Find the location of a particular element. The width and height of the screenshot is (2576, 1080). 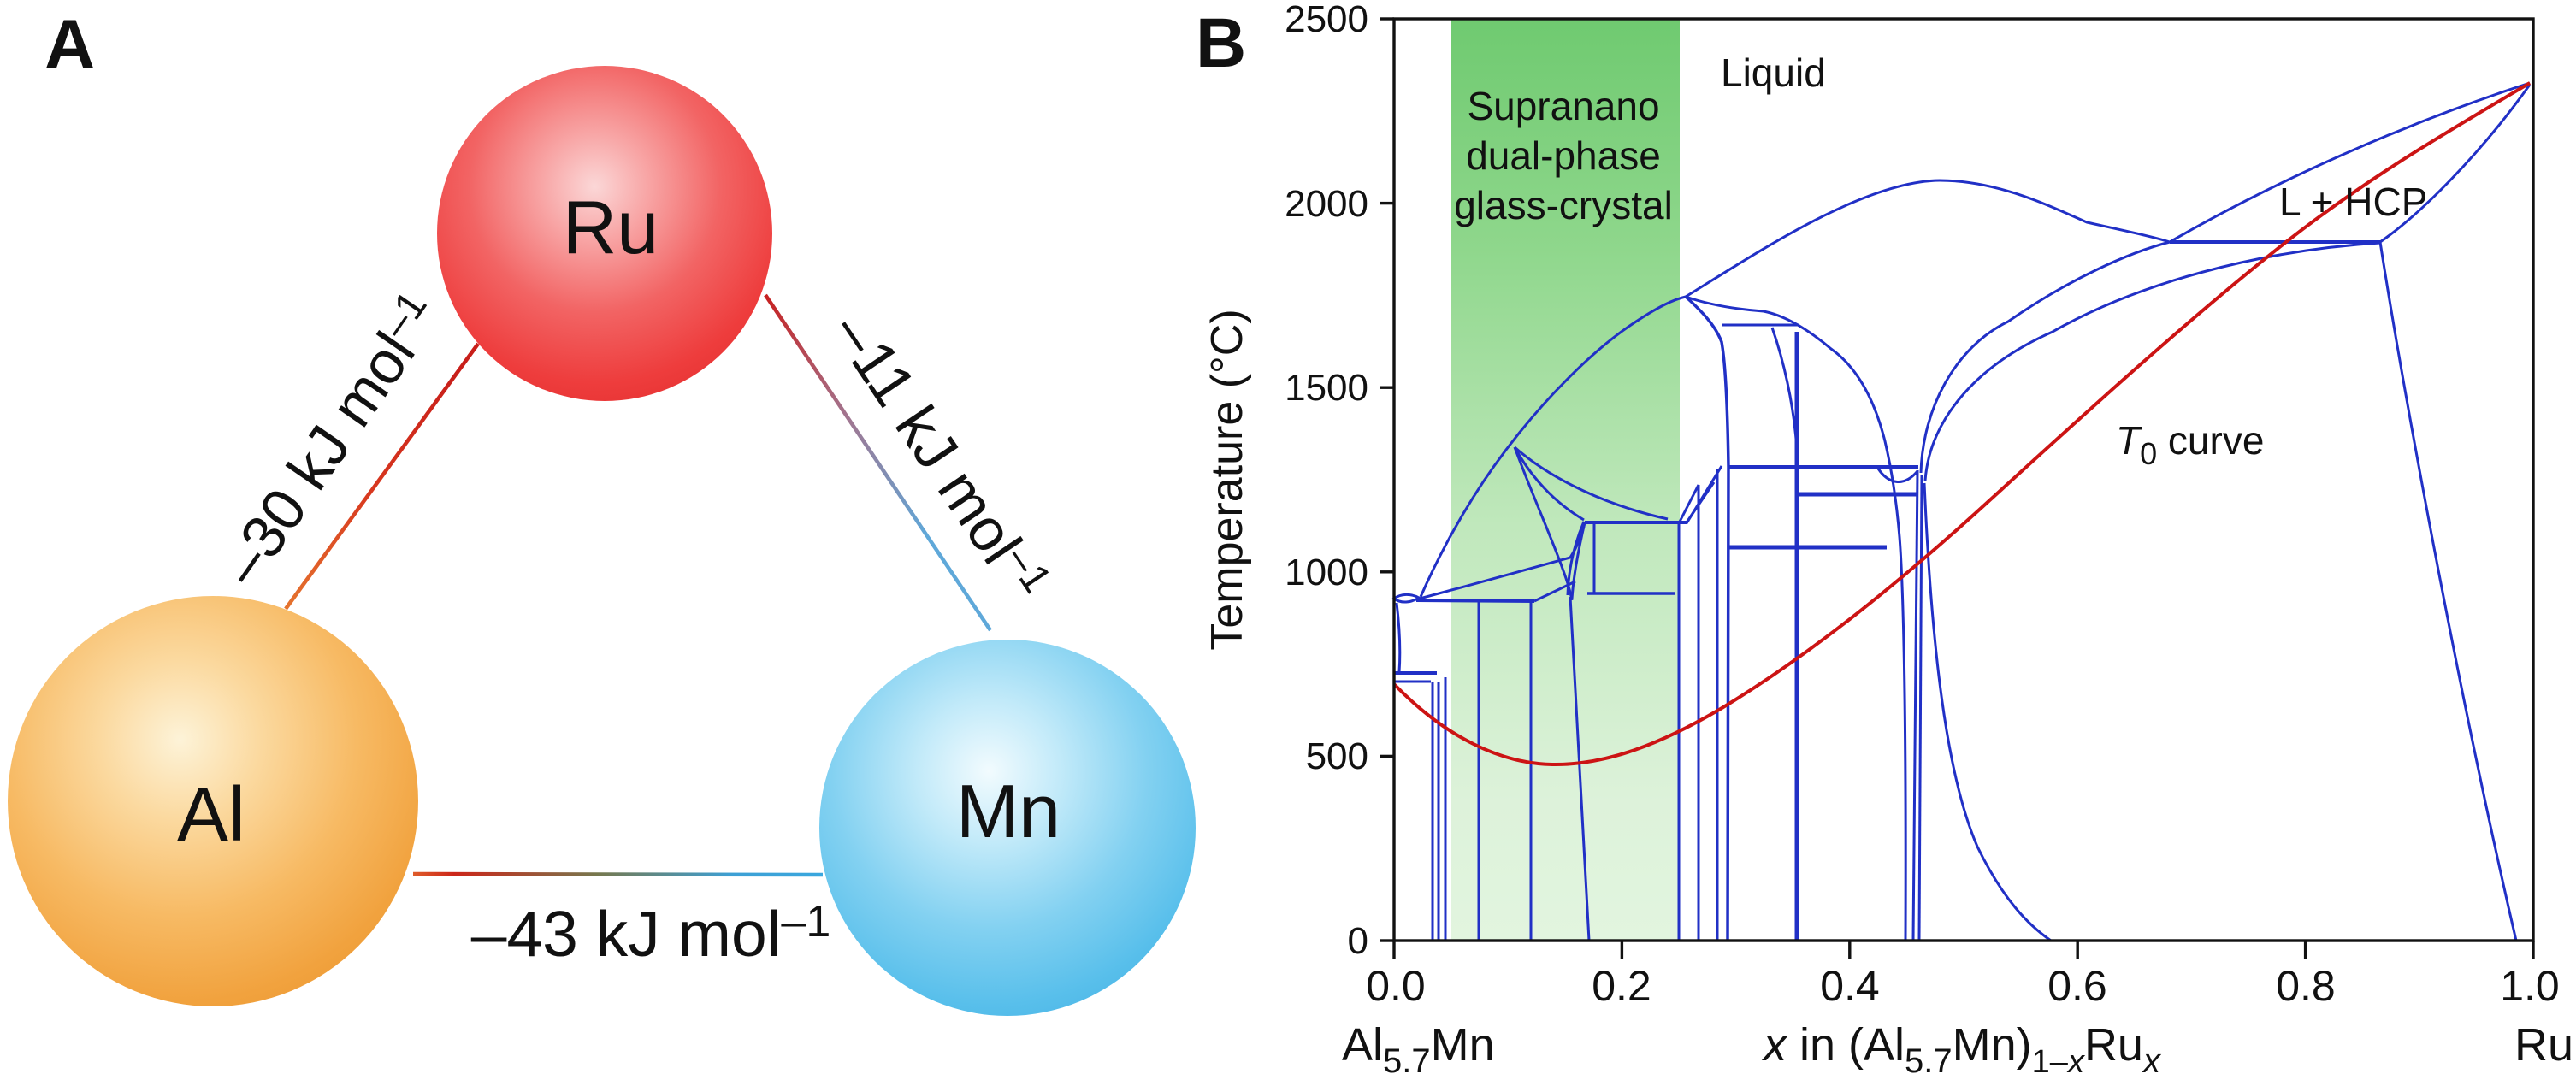

svg-text: T0 curve is located at coordinates (2190, 444).